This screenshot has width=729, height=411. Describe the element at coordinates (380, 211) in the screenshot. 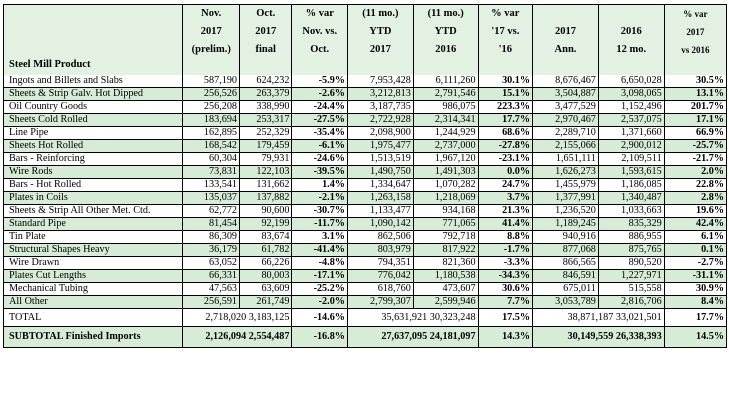

I see `cell-ytd17: 1,133,477` at that location.